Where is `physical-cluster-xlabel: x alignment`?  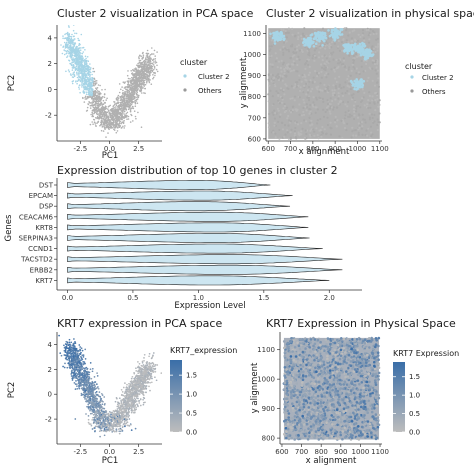
physical-cluster-xlabel: x alignment is located at coordinates (324, 152).